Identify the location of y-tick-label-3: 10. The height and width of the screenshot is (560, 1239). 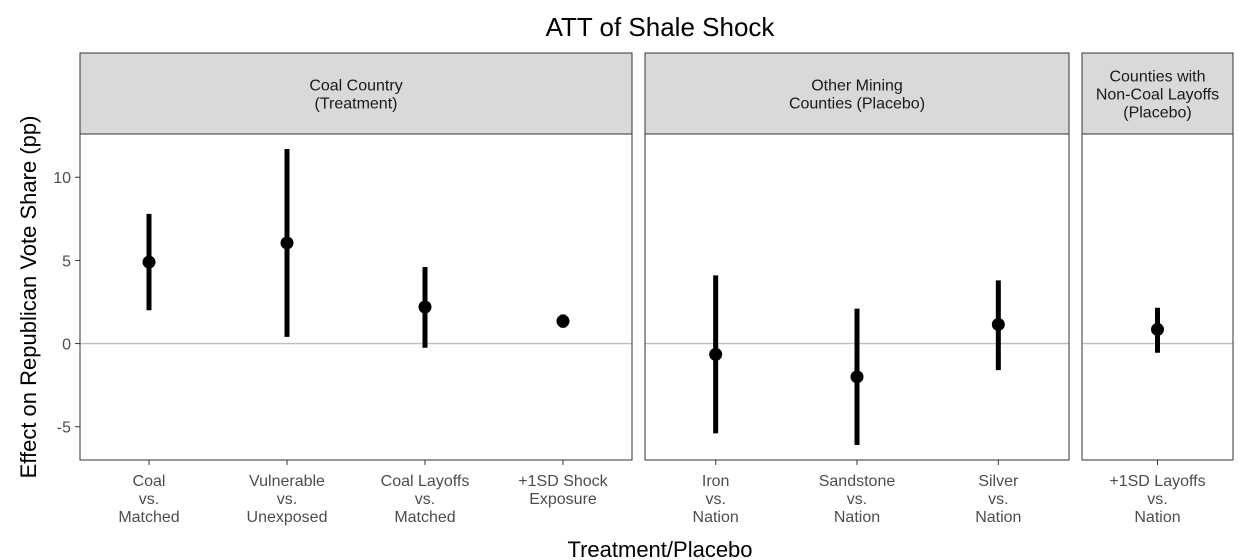
(62, 178).